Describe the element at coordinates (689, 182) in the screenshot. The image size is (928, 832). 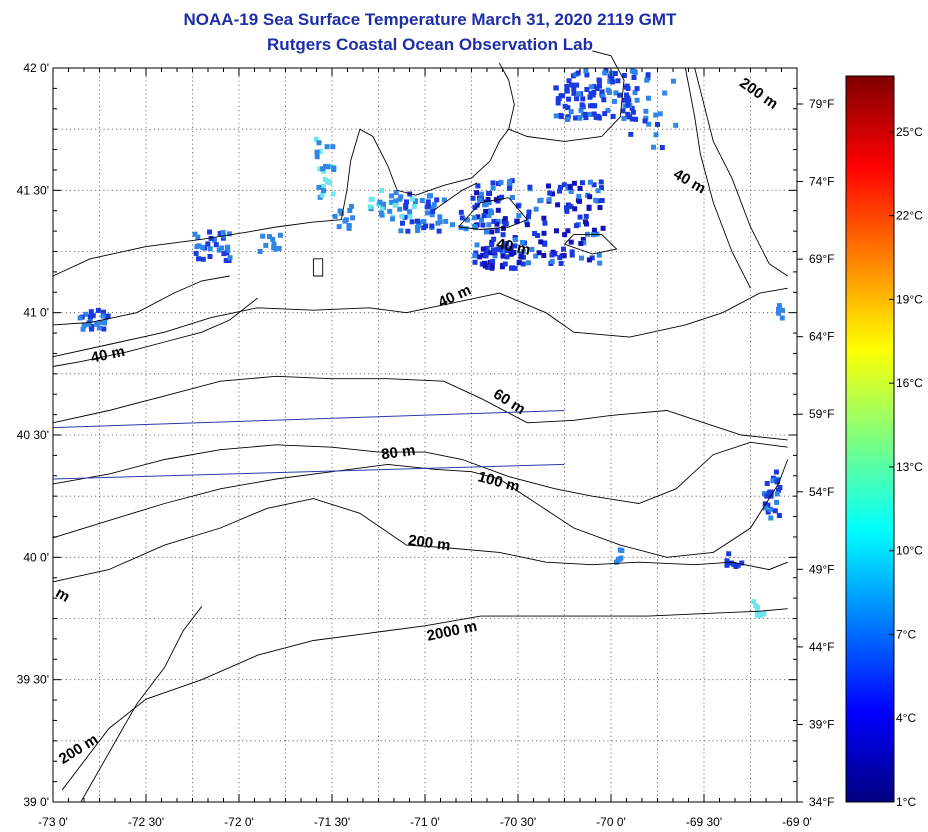
I see `contour-label: 40 m` at that location.